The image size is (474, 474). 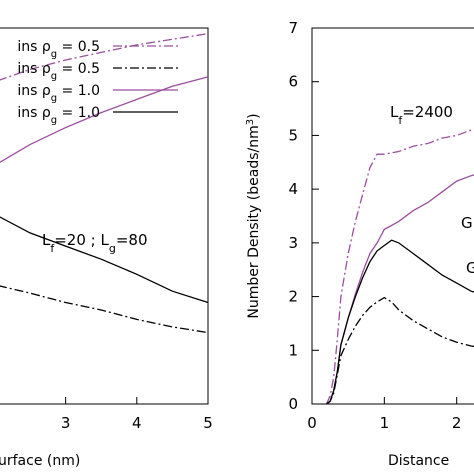 What do you see at coordinates (293, 350) in the screenshot?
I see `right-y-tick-label-1: 1` at bounding box center [293, 350].